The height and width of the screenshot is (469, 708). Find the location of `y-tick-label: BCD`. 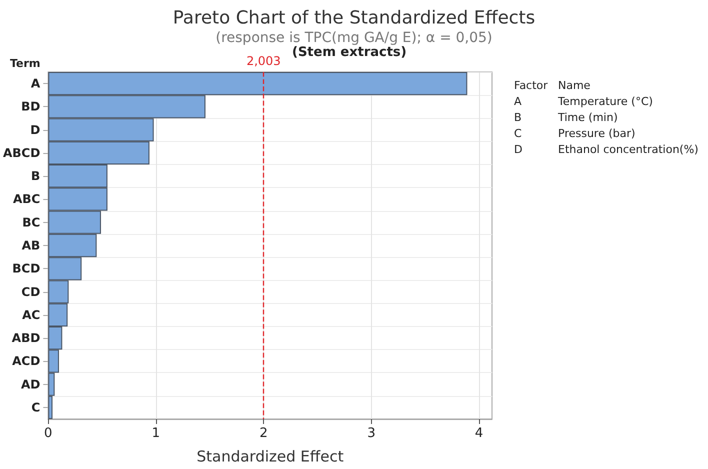

y-tick-label: BCD is located at coordinates (26, 269).